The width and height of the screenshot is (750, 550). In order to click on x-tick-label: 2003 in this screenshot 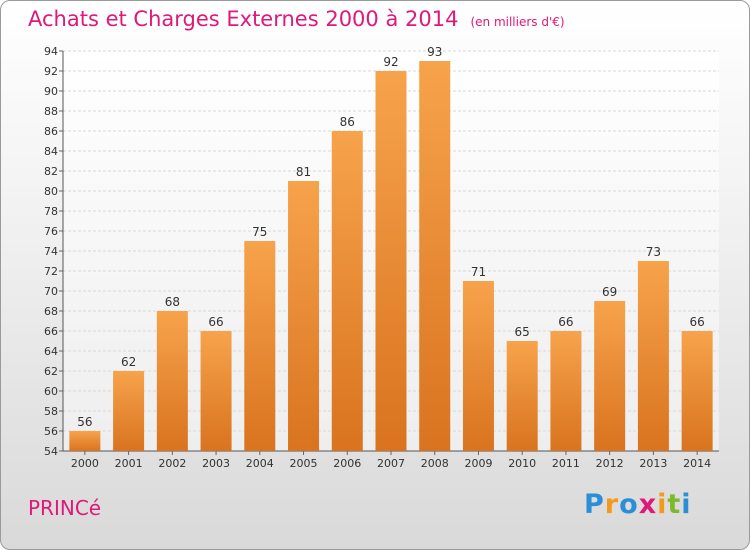, I will do `click(216, 463)`.